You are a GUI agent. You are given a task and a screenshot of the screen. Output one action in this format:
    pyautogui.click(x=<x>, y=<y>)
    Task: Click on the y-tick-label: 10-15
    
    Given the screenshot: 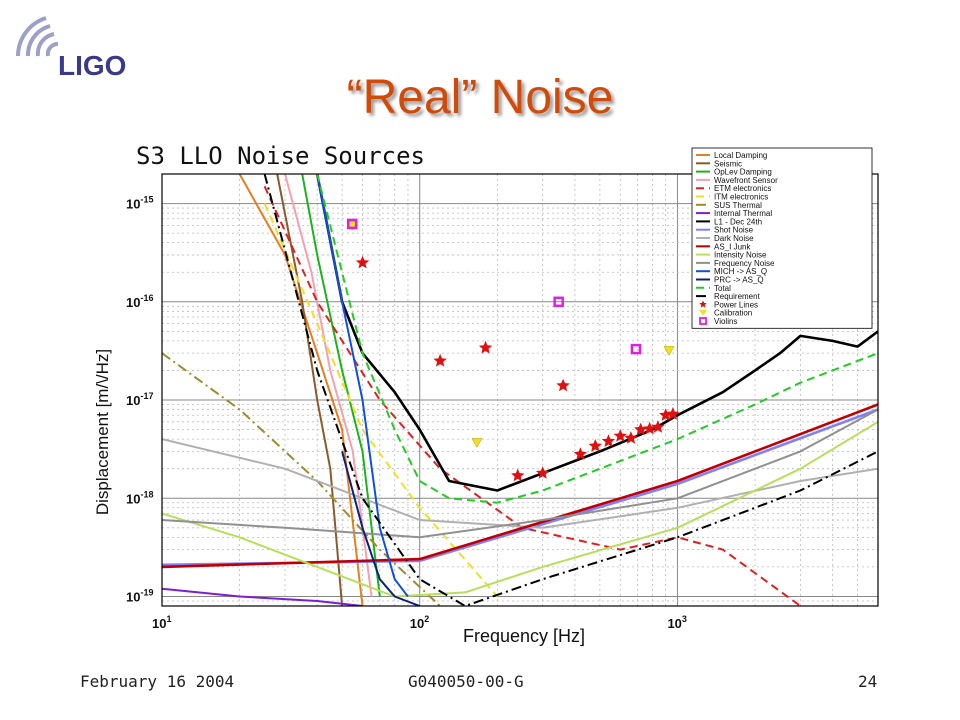 What is the action you would take?
    pyautogui.click(x=139, y=203)
    